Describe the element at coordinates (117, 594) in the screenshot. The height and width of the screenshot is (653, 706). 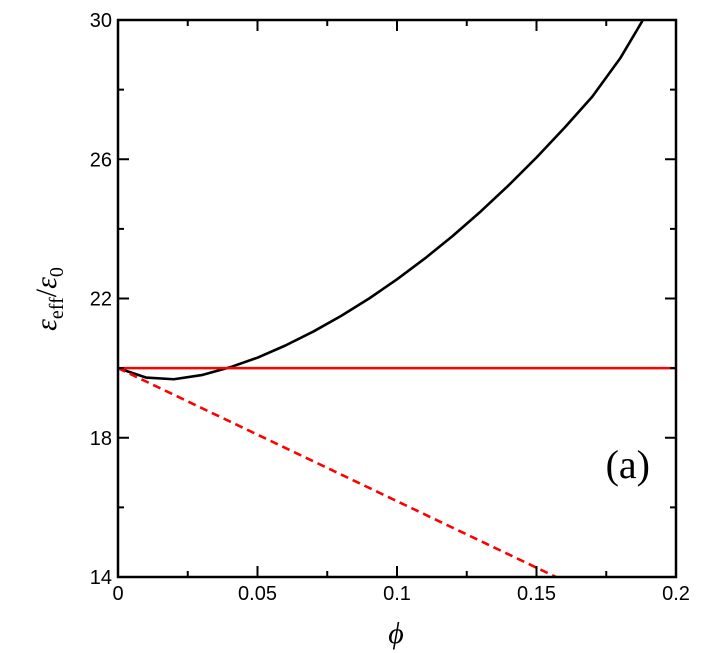
I see `x-tick-label: 0` at that location.